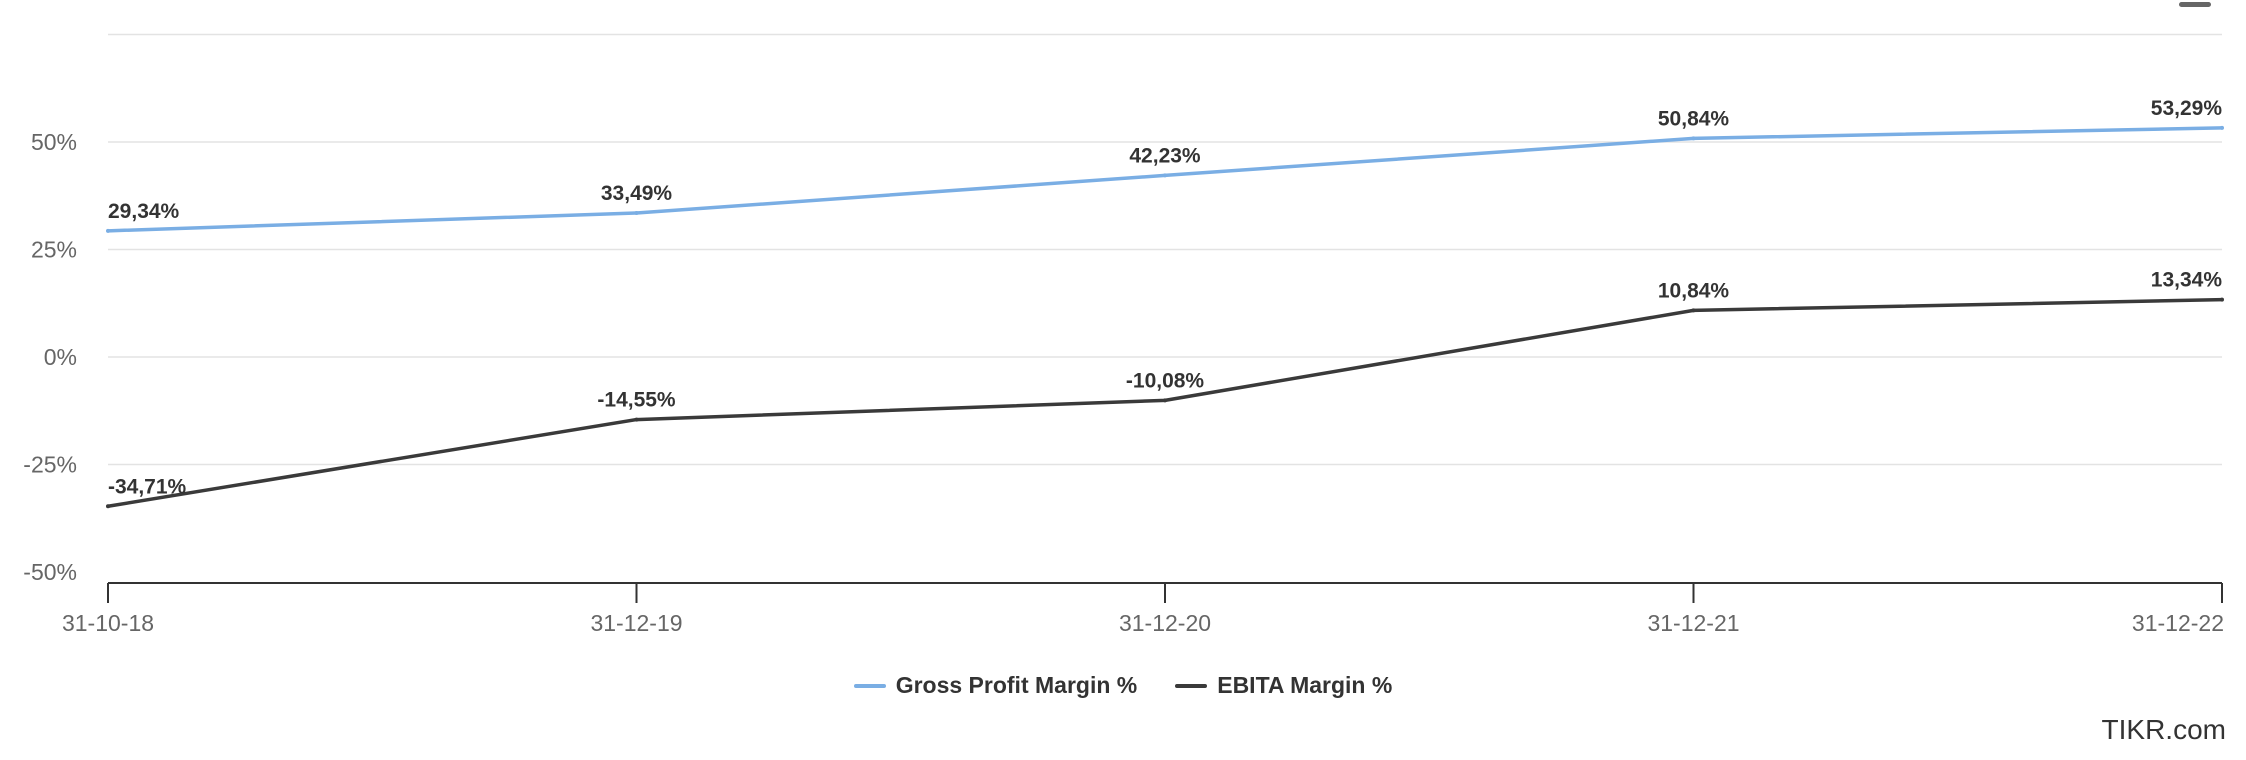 The height and width of the screenshot is (760, 2246). Describe the element at coordinates (637, 193) in the screenshot. I see `data-label: 33,49%` at that location.